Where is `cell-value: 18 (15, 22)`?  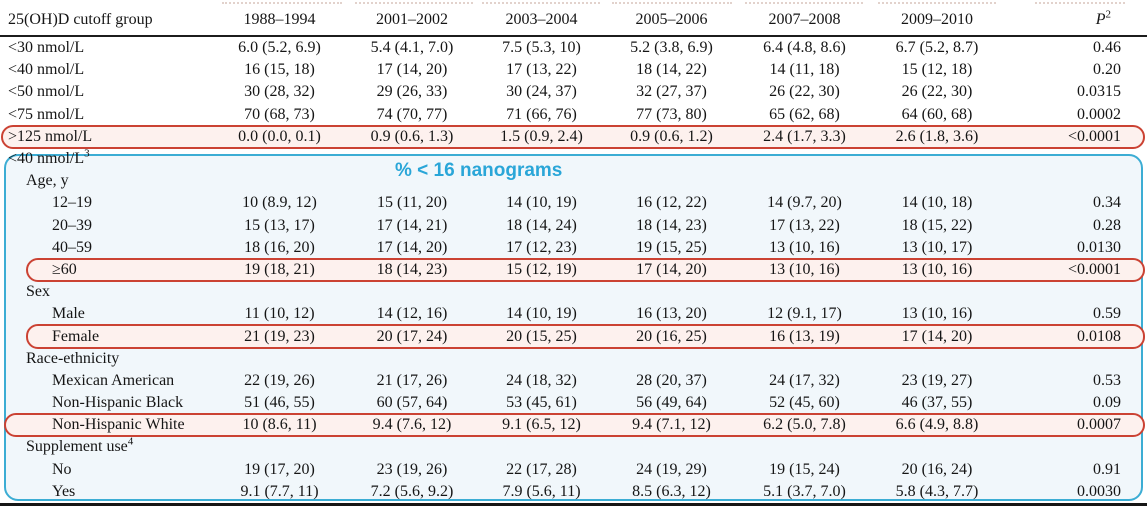 cell-value: 18 (15, 22) is located at coordinates (937, 225).